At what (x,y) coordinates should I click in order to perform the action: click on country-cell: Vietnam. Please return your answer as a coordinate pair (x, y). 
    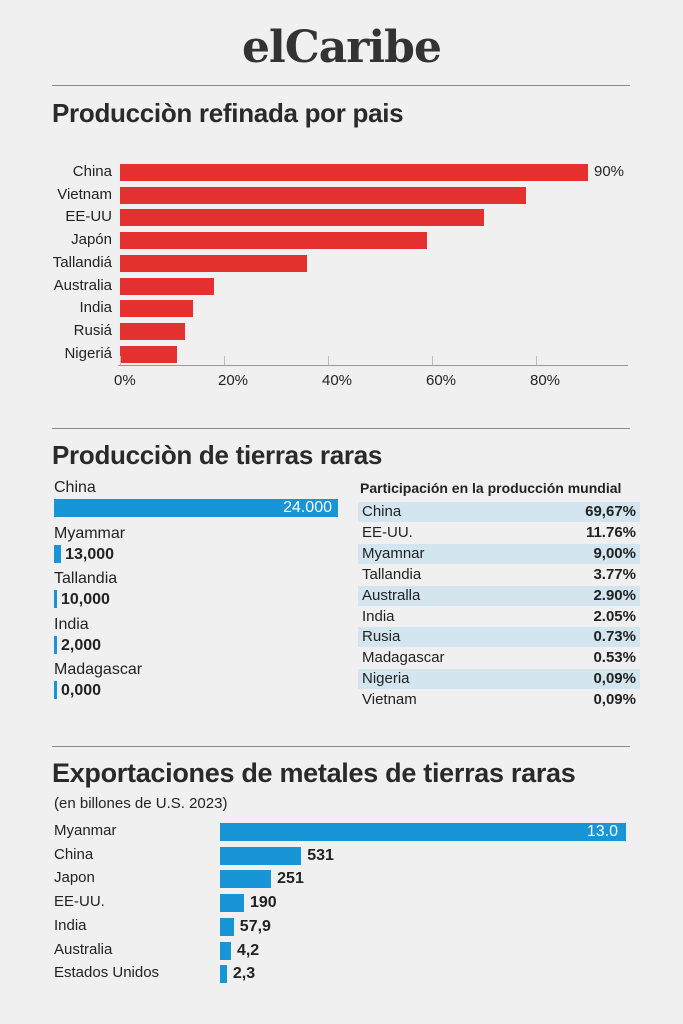
    Looking at the image, I should click on (389, 700).